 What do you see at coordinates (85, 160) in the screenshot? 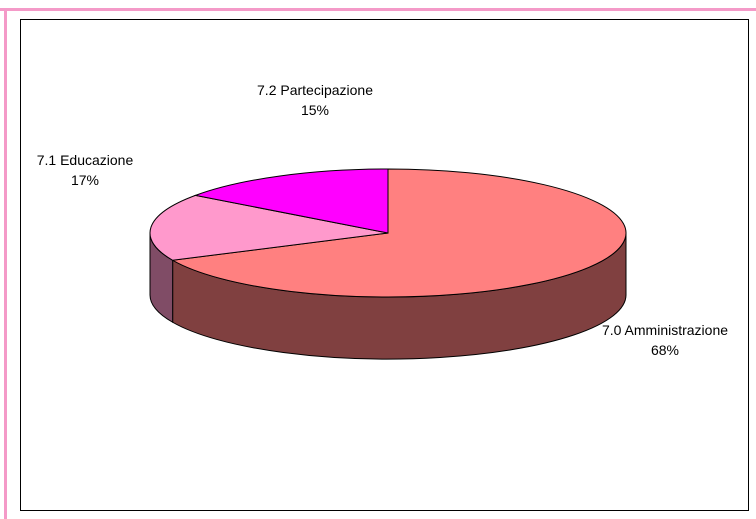
I see `category-label: 7.1 Educazione` at bounding box center [85, 160].